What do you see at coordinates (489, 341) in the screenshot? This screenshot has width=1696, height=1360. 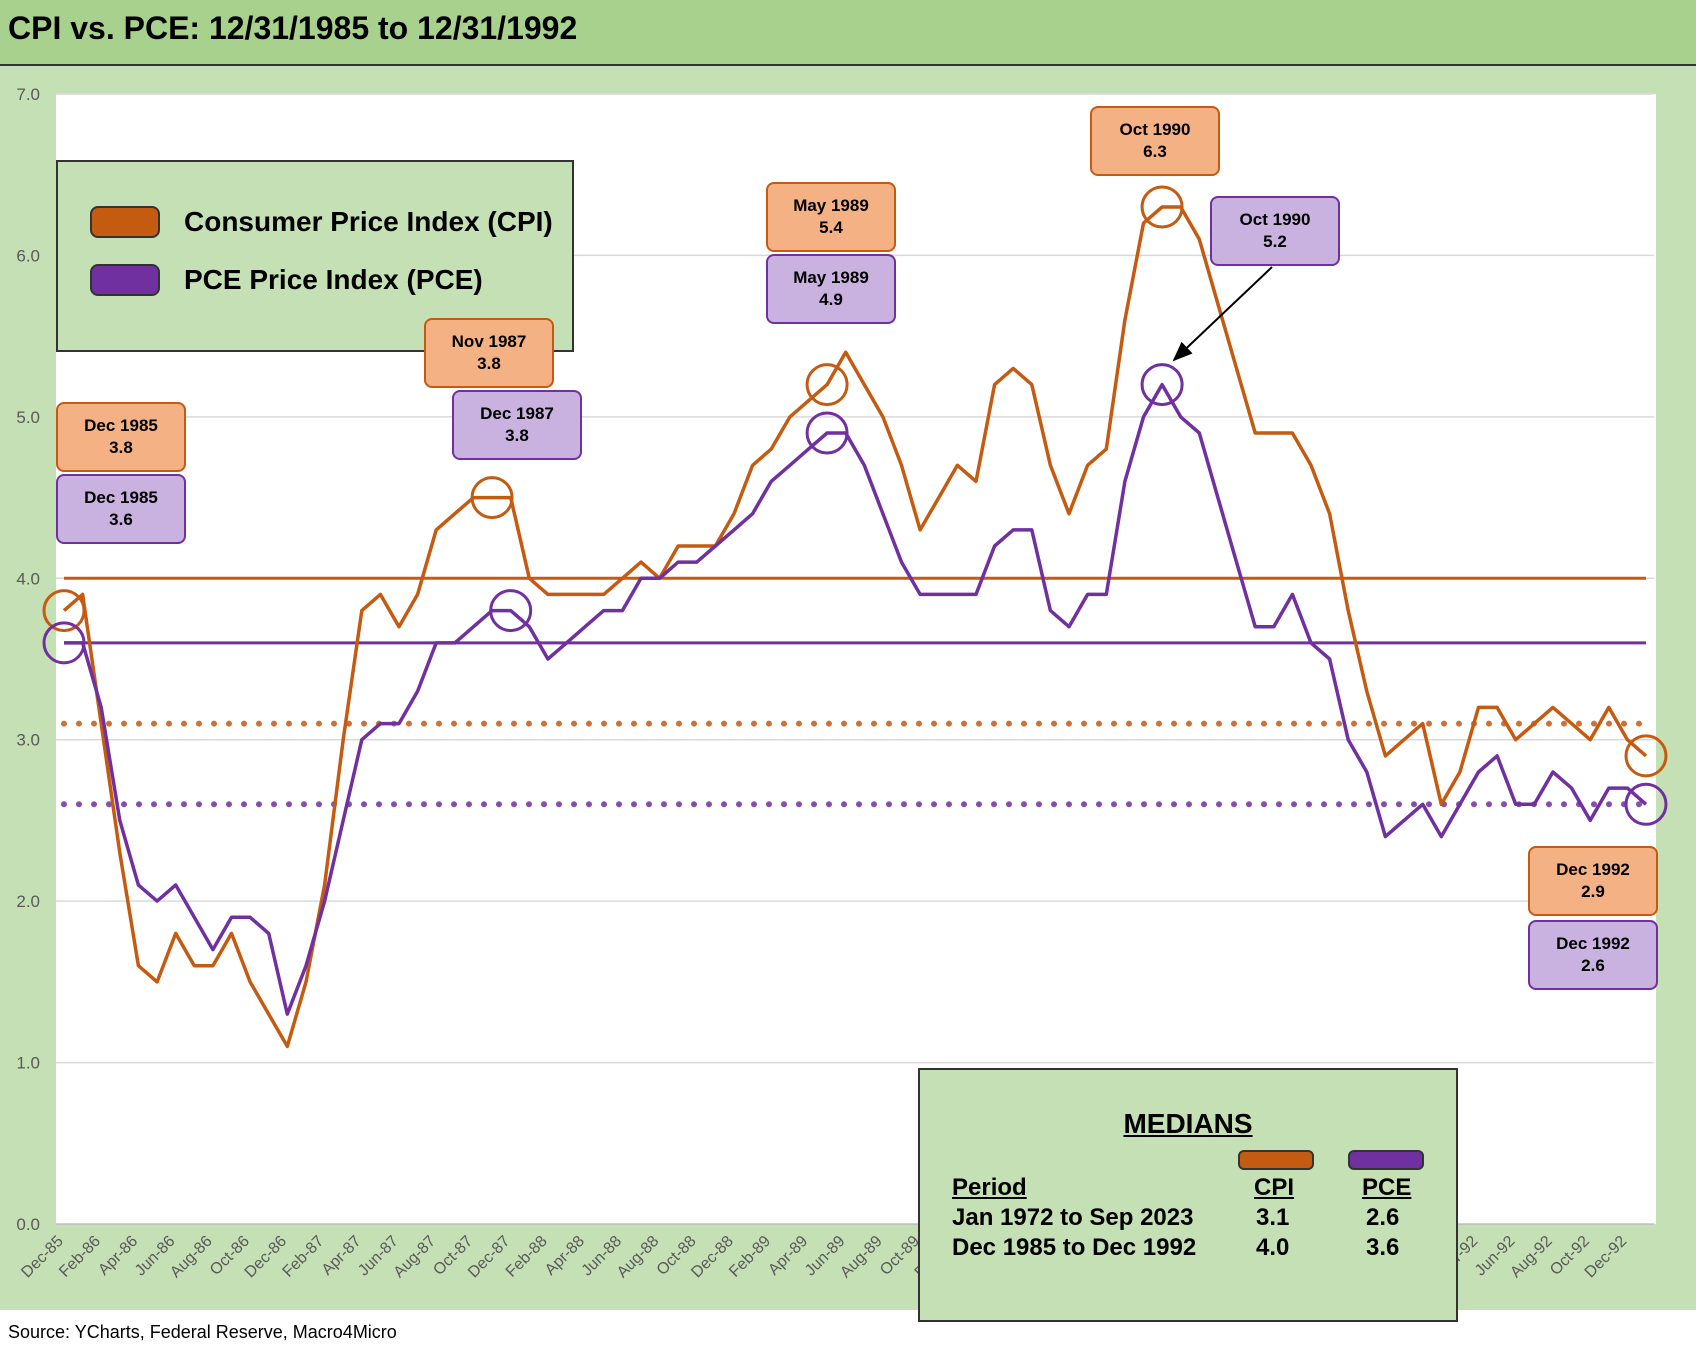 I see `callout-date: Nov 1987` at bounding box center [489, 341].